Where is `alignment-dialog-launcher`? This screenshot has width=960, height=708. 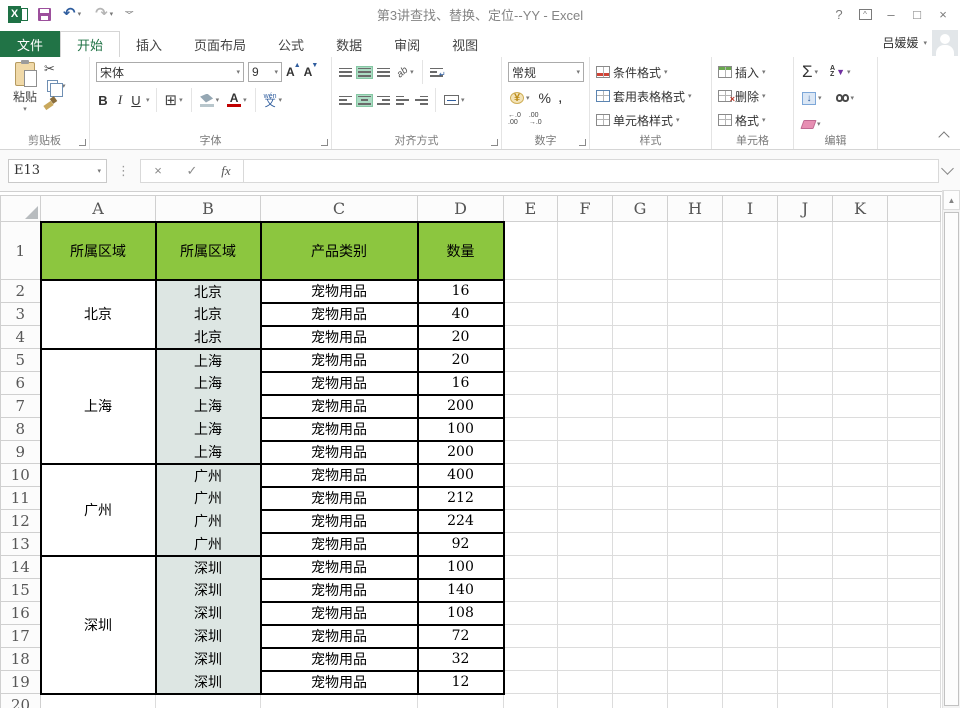
alignment-dialog-launcher is located at coordinates (494, 142).